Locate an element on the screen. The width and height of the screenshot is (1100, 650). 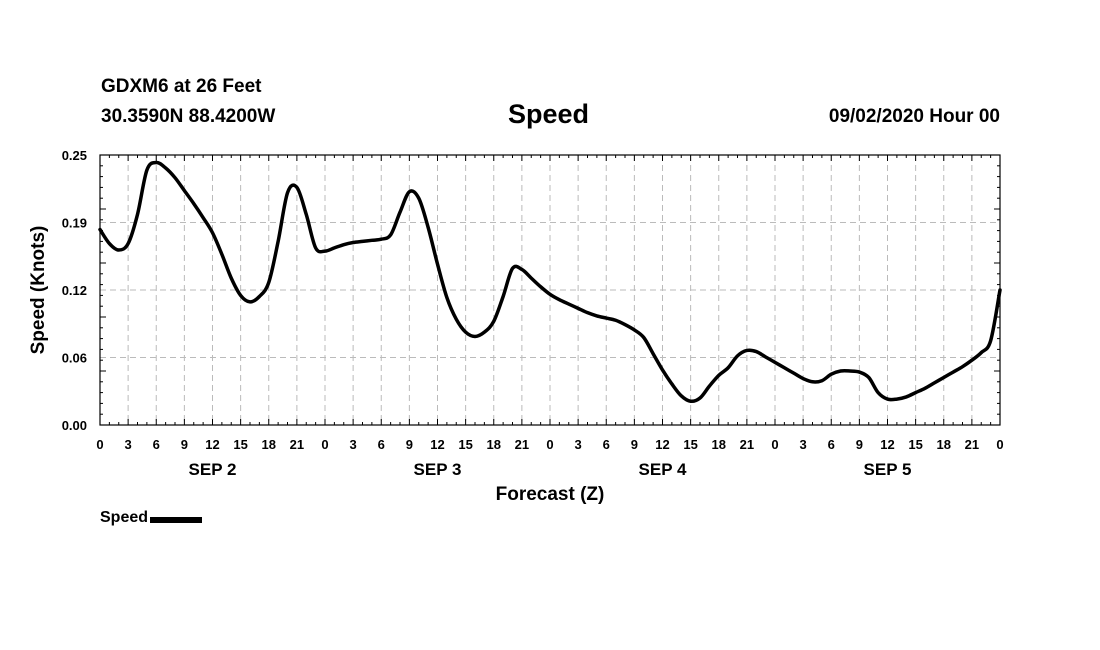
y-tick-label: 0.19 is located at coordinates (74, 223).